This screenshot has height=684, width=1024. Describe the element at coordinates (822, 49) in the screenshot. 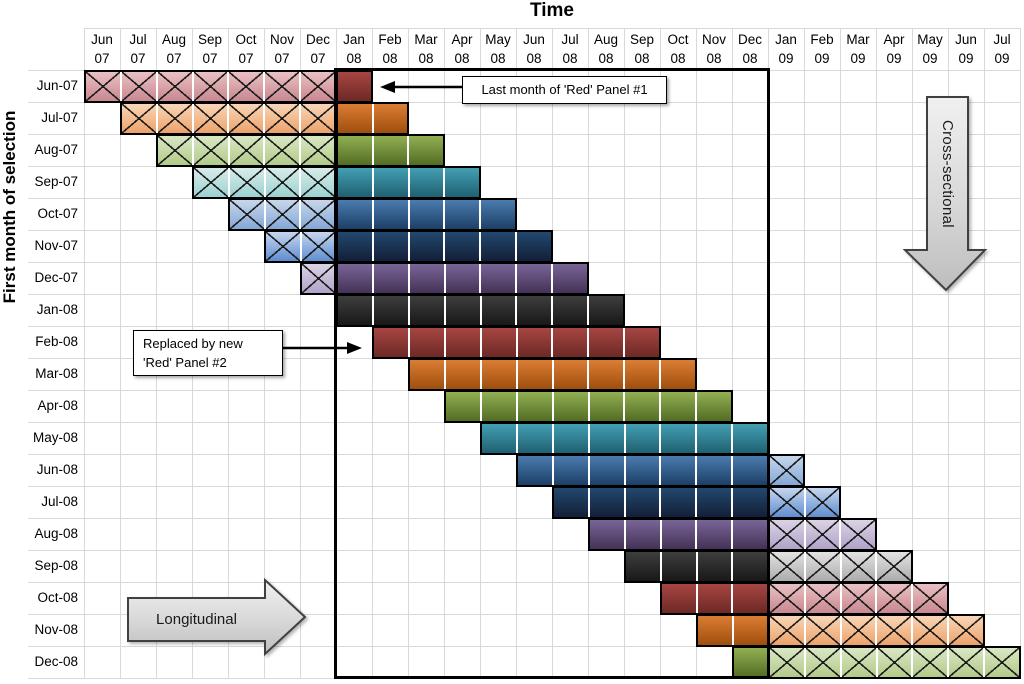

I see `column-header: Feb 09` at that location.